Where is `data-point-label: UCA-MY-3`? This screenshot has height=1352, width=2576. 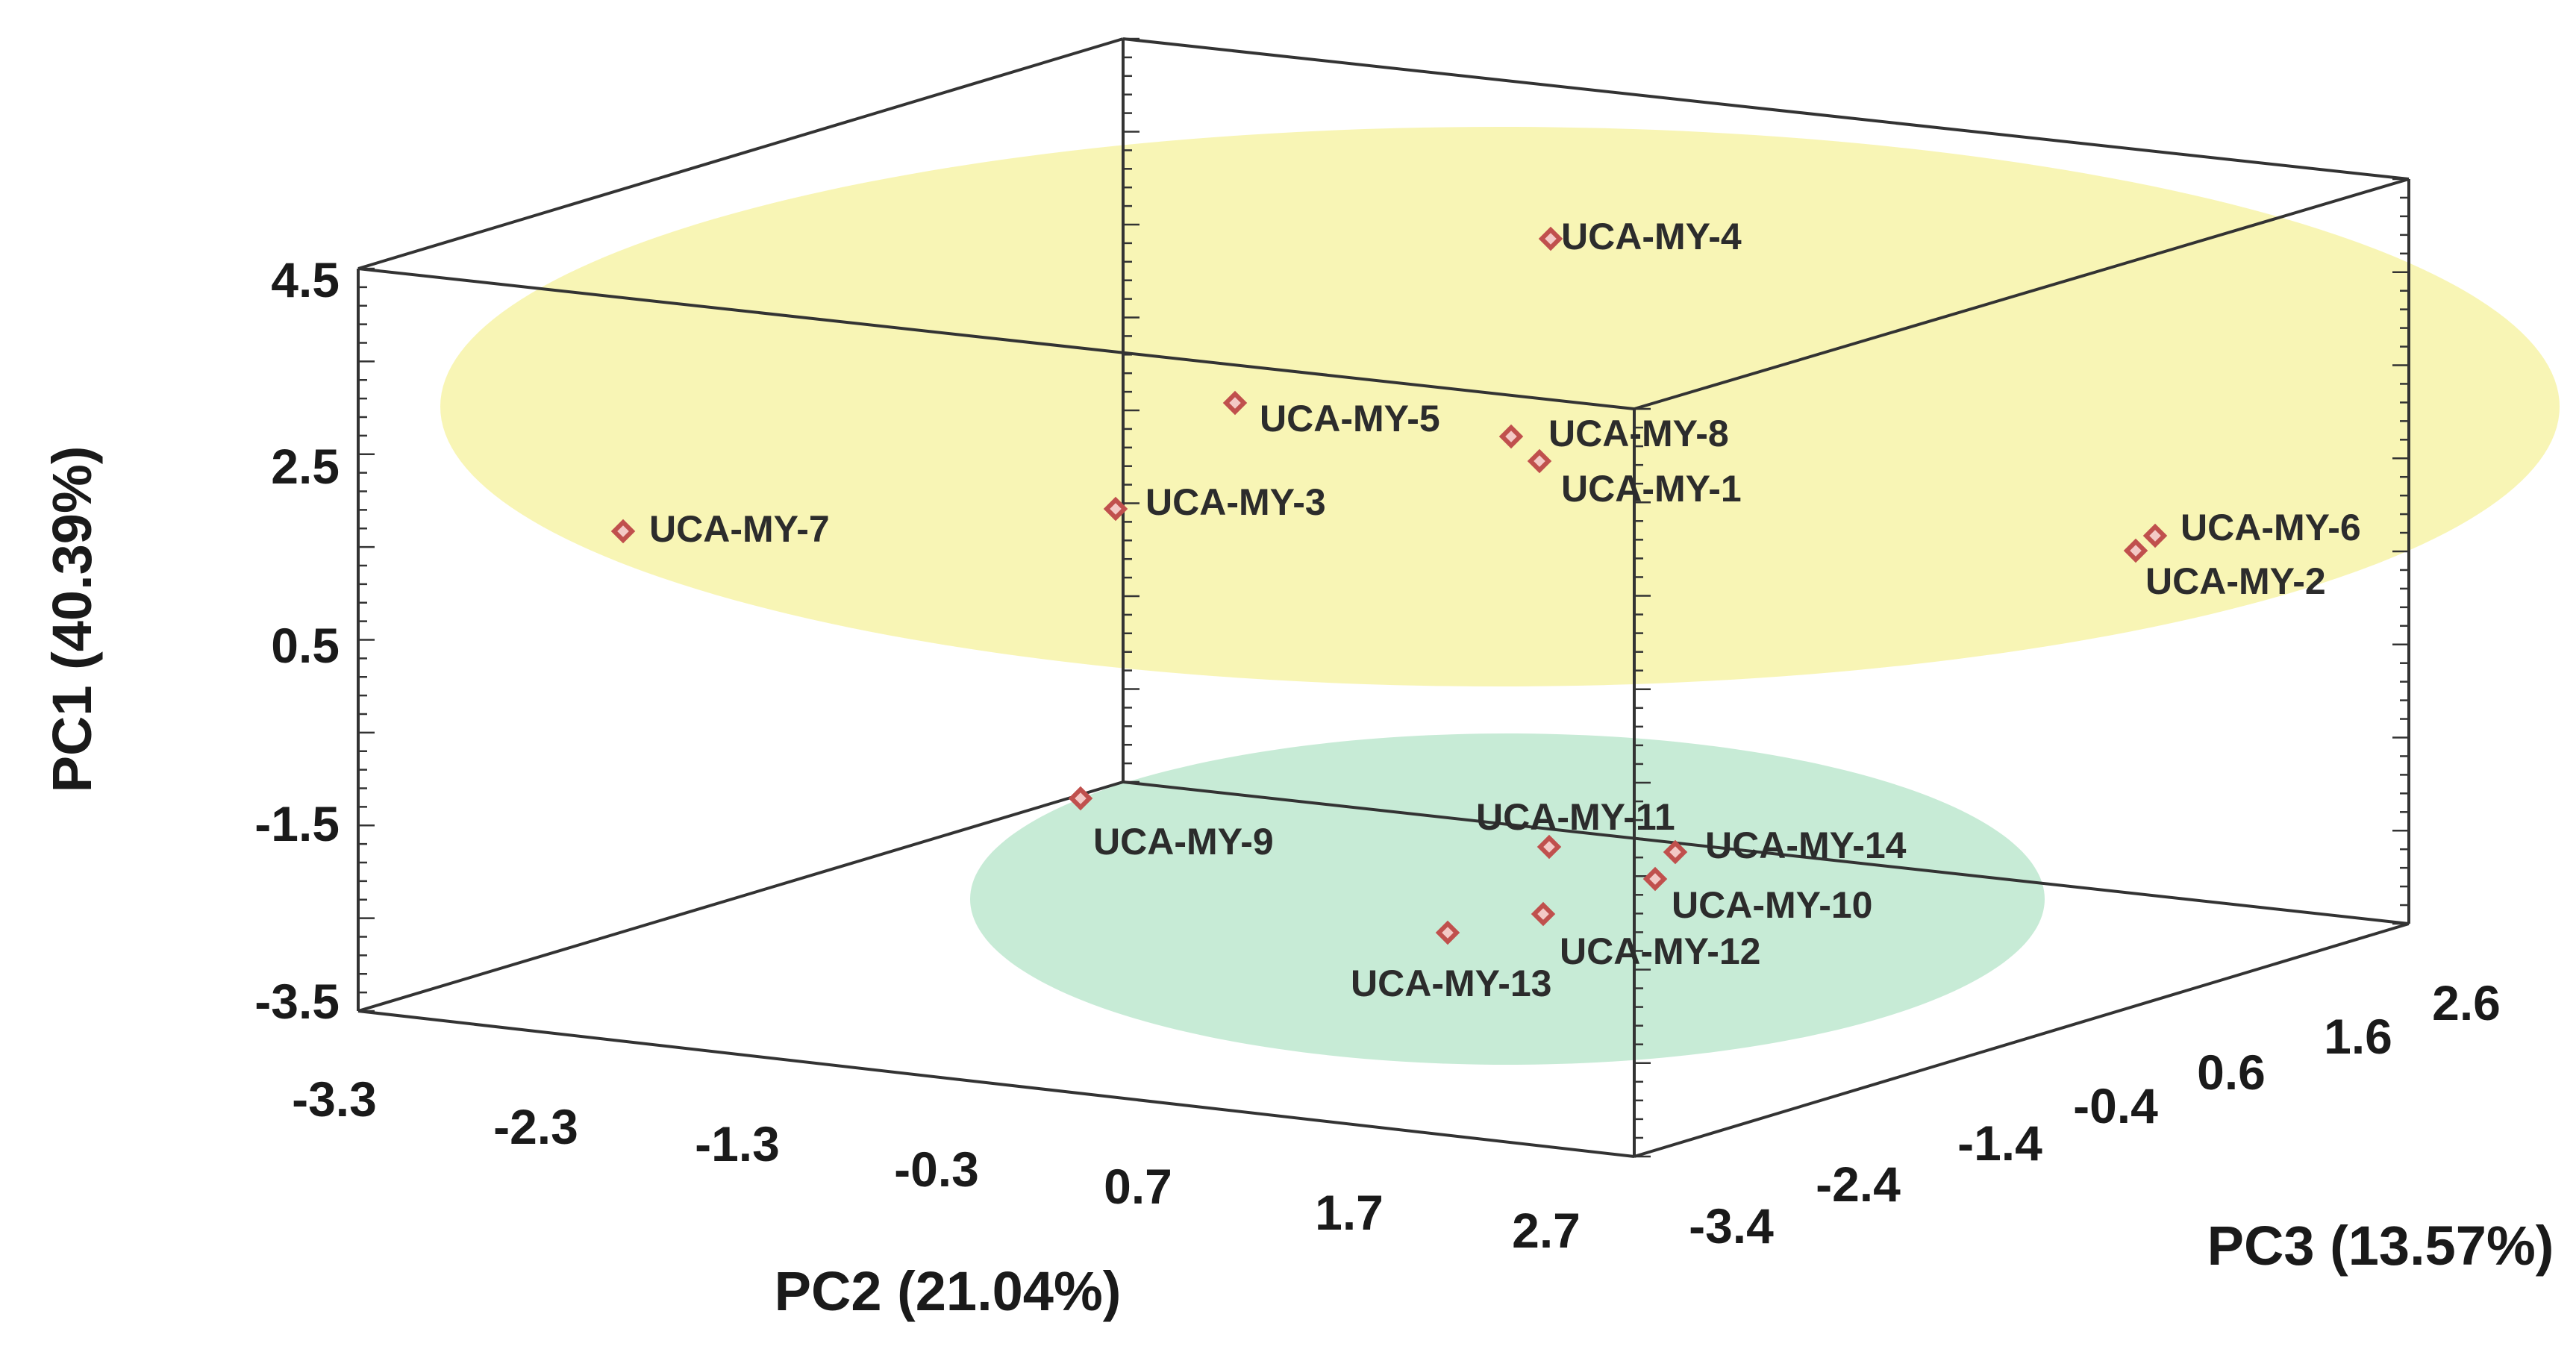
data-point-label: UCA-MY-3 is located at coordinates (1235, 502).